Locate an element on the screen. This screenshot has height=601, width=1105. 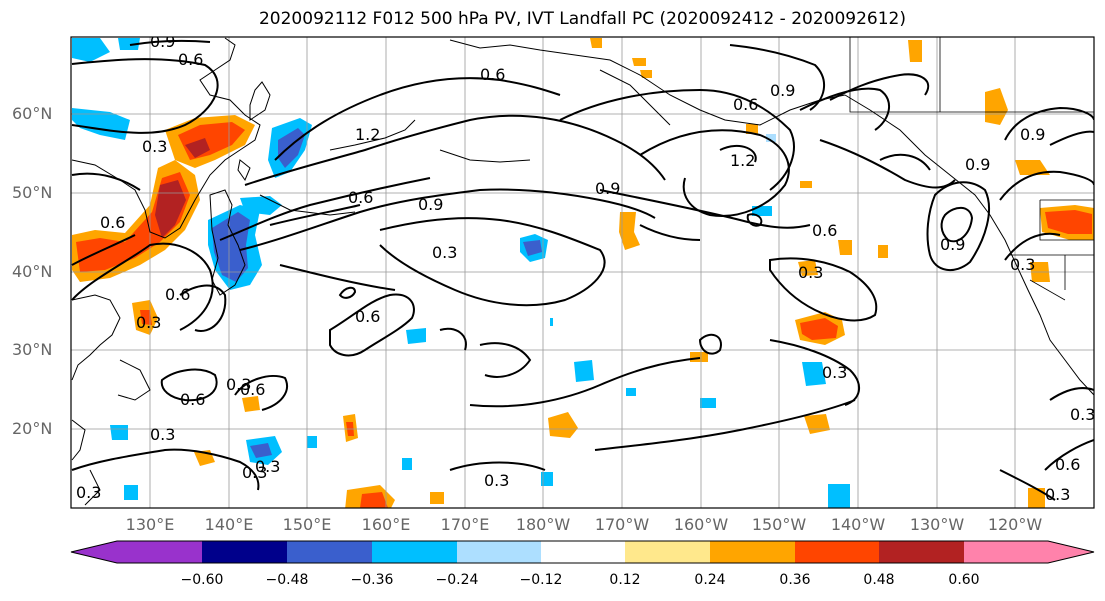
lon-label: 140°W is located at coordinates (858, 524).